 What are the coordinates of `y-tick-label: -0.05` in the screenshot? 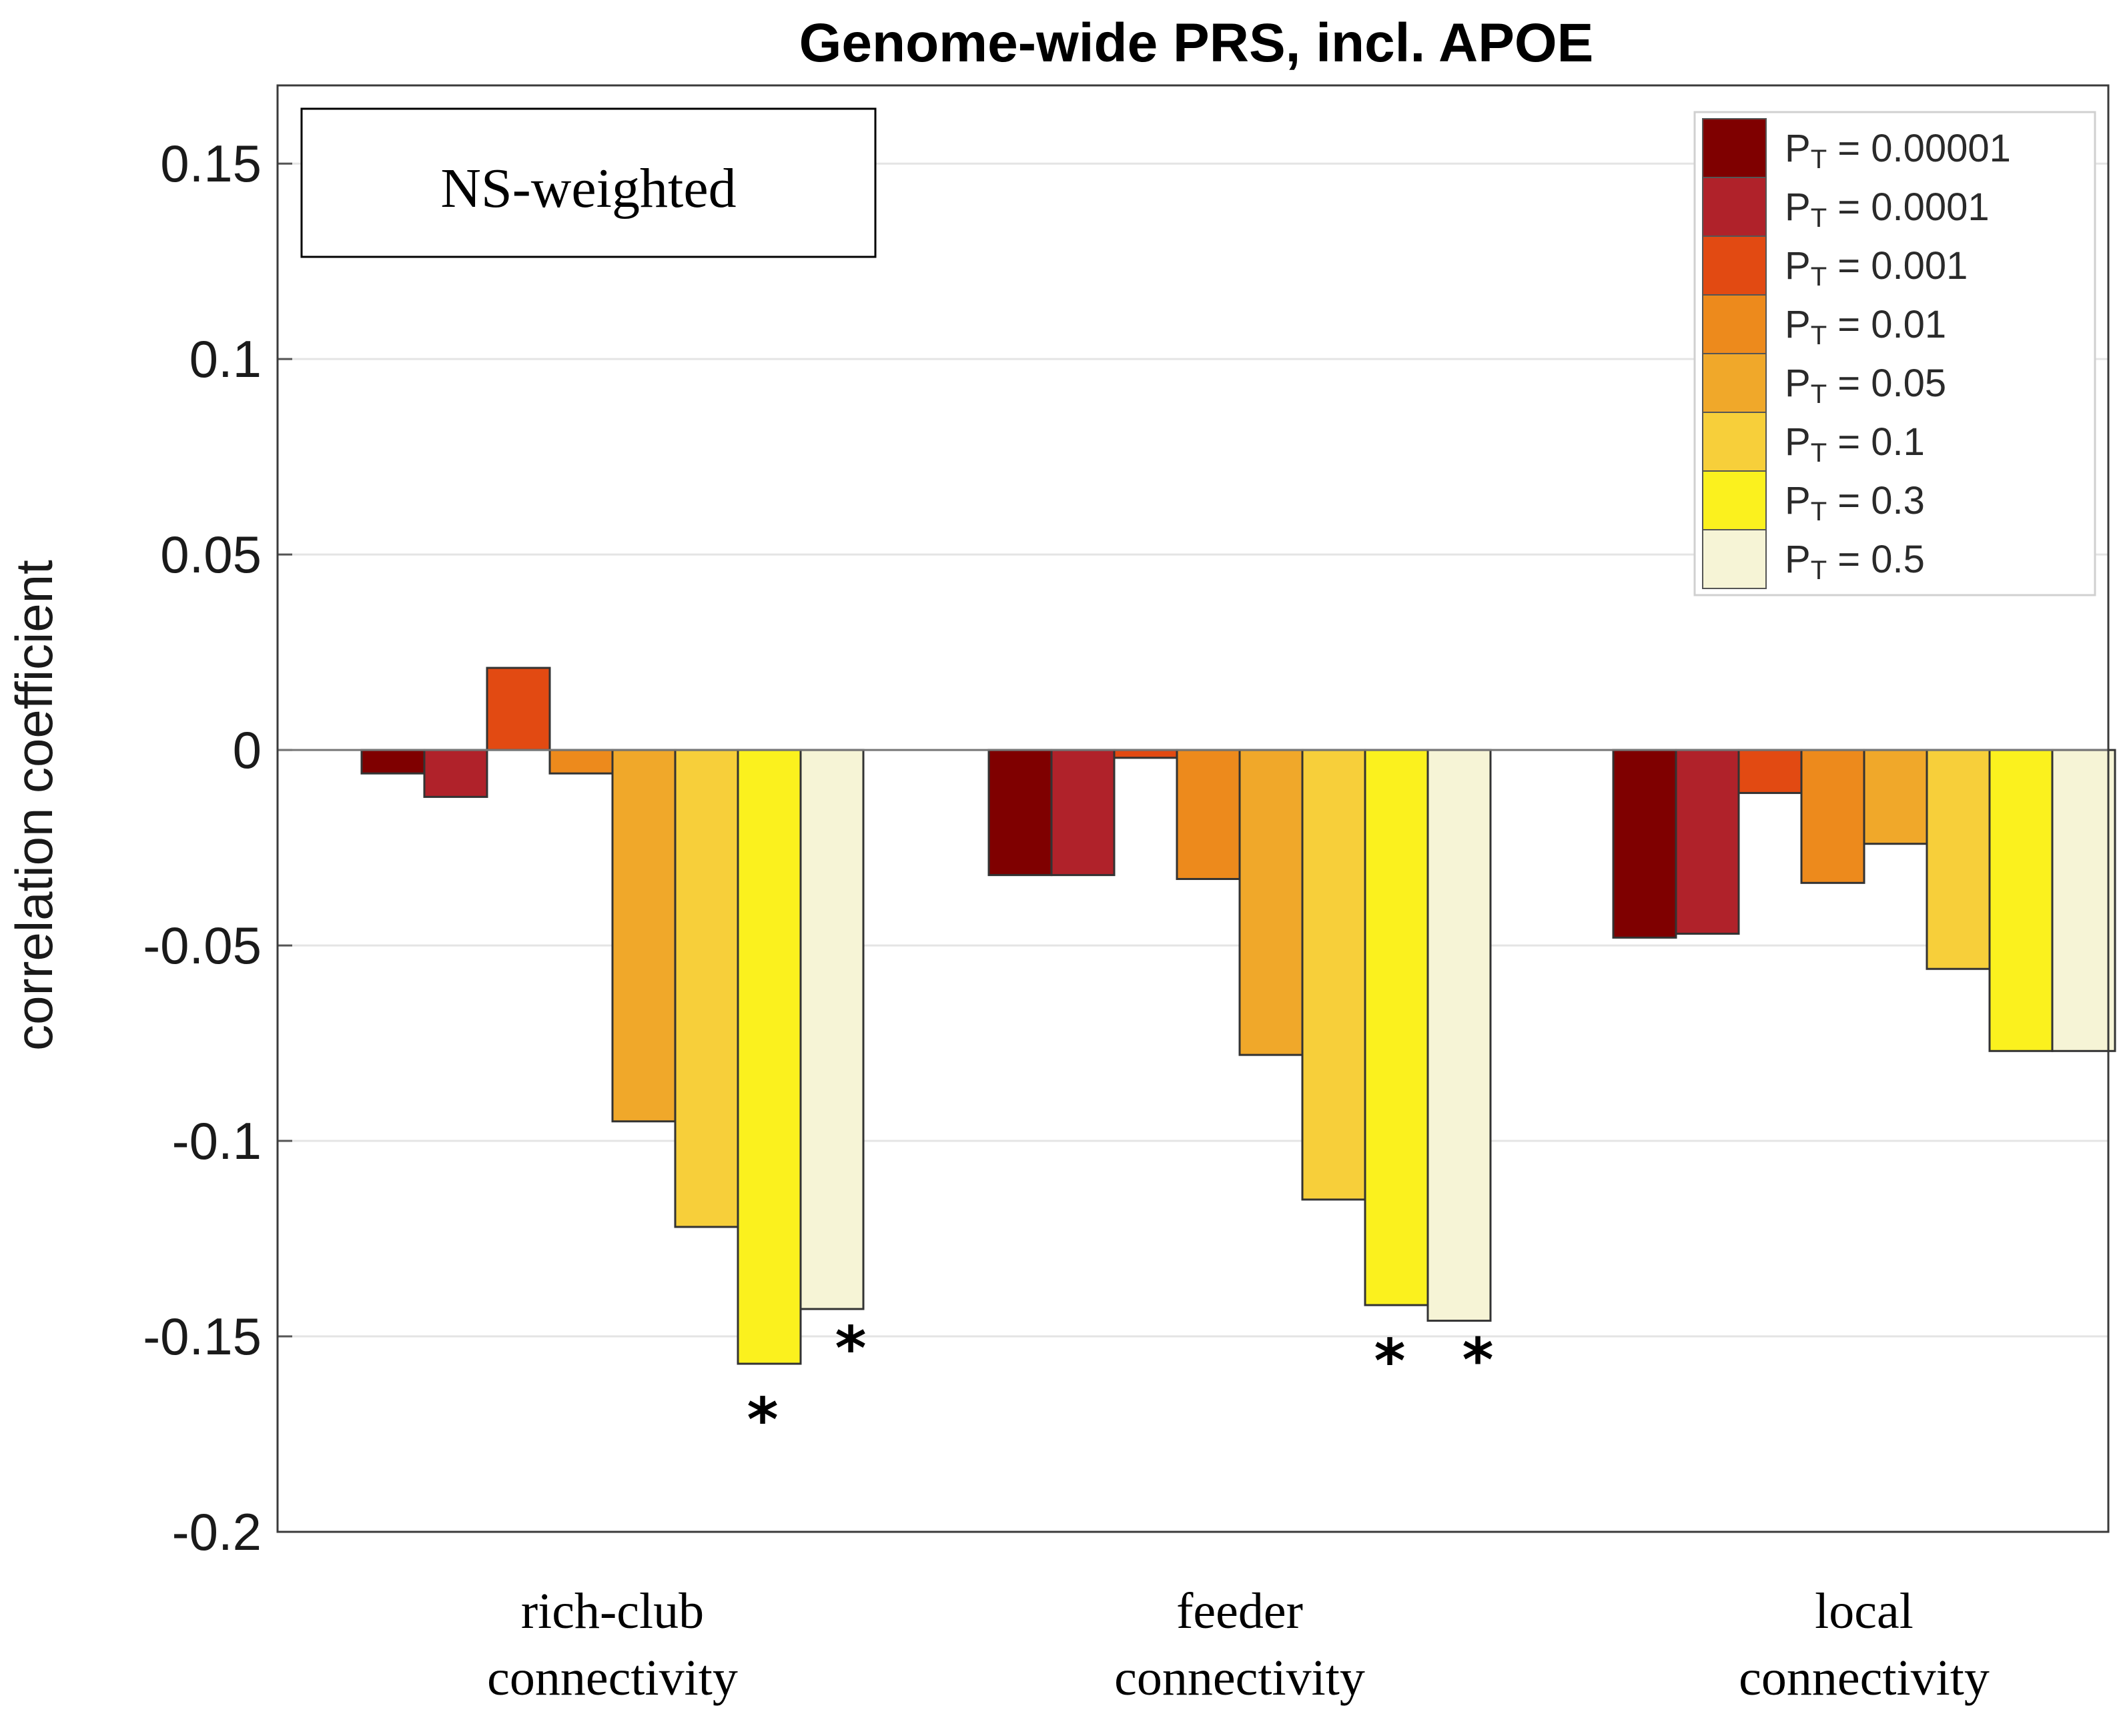 It's located at (202, 945).